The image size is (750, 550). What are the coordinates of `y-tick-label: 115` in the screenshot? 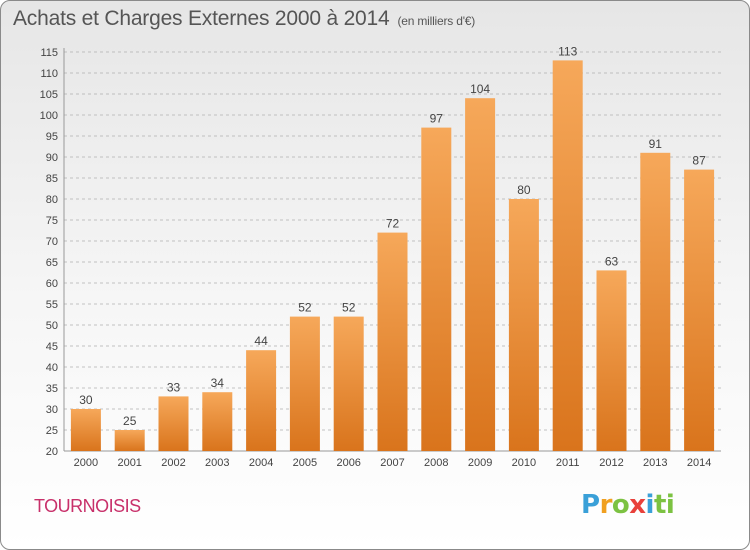 It's located at (49, 53).